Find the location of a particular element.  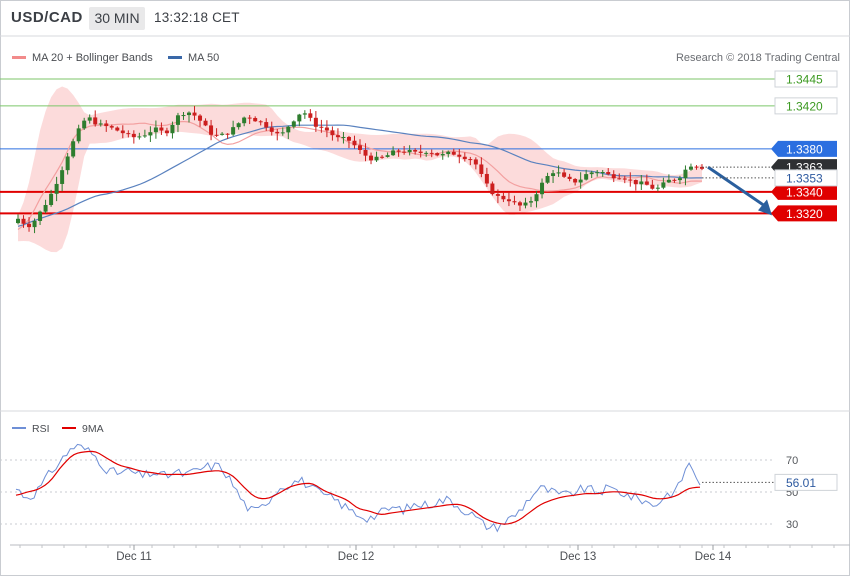

period-selector: 30 MIN is located at coordinates (117, 18).